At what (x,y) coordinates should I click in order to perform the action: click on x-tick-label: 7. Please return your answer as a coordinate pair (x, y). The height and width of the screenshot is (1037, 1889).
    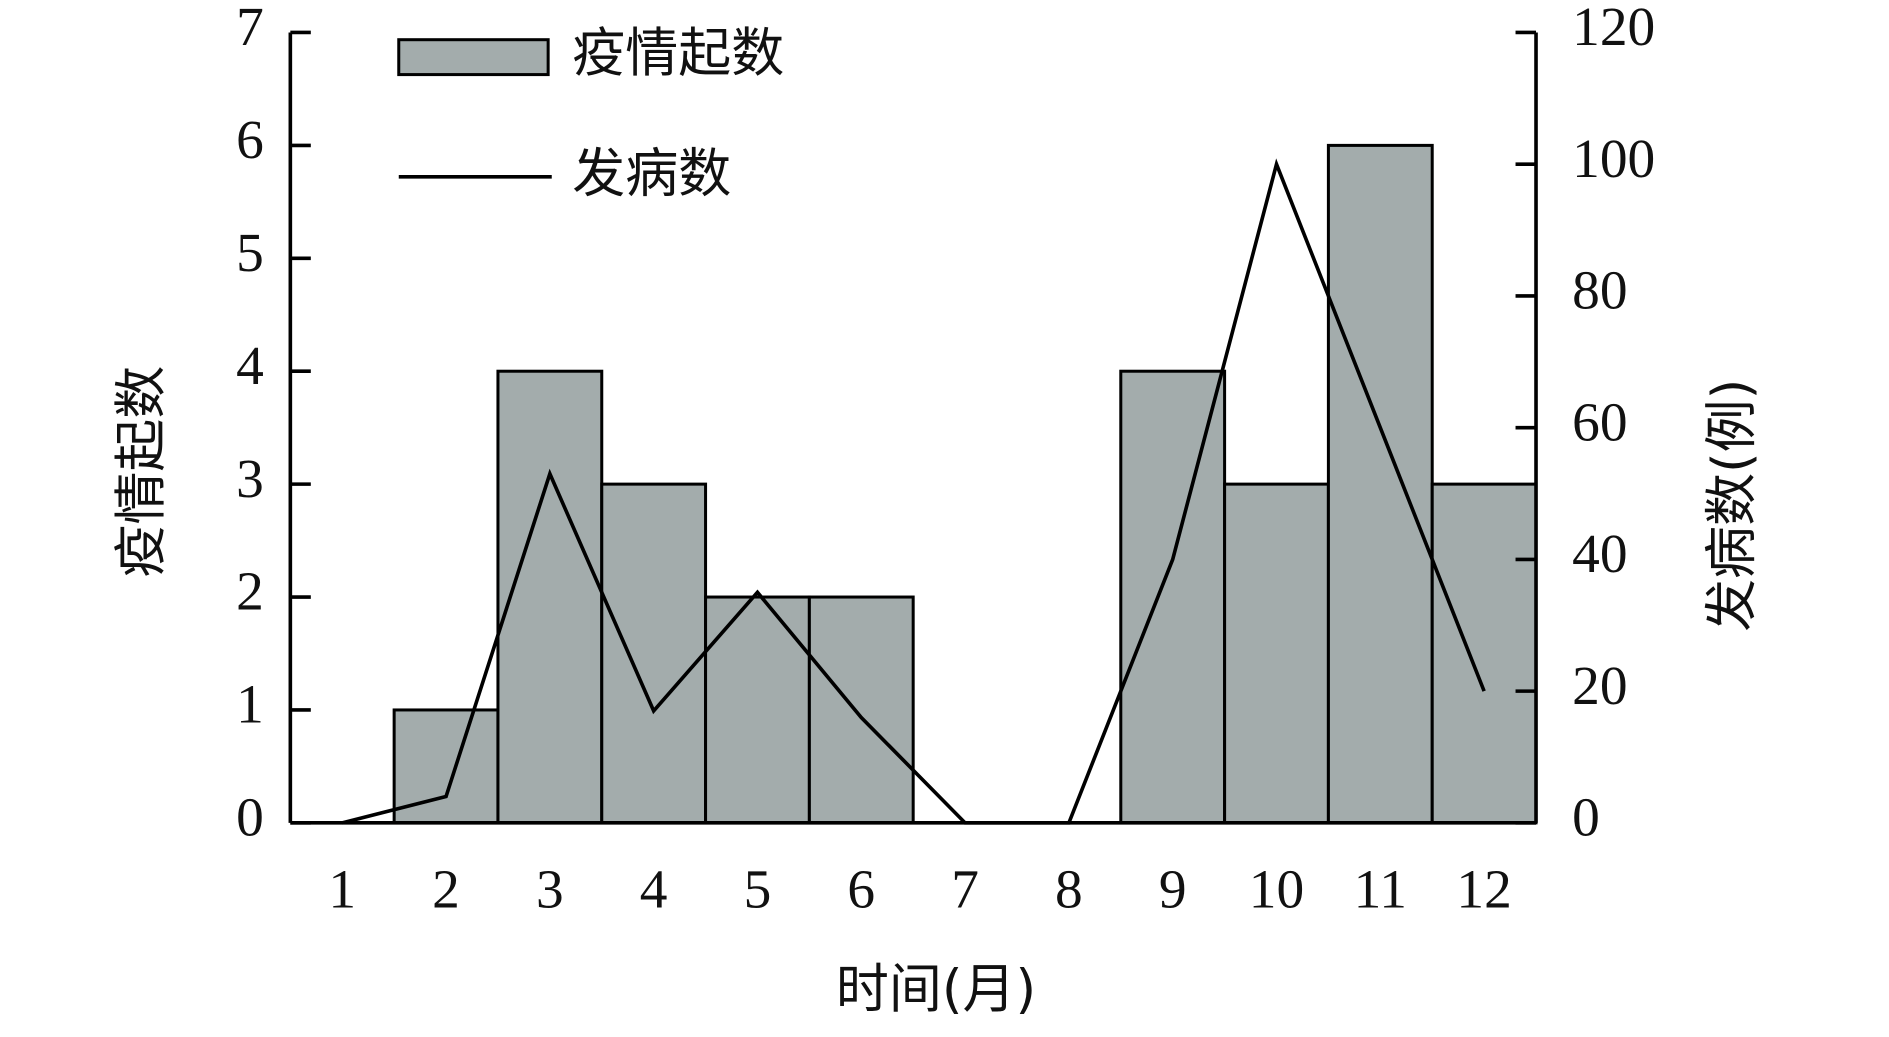
    Looking at the image, I should click on (965, 889).